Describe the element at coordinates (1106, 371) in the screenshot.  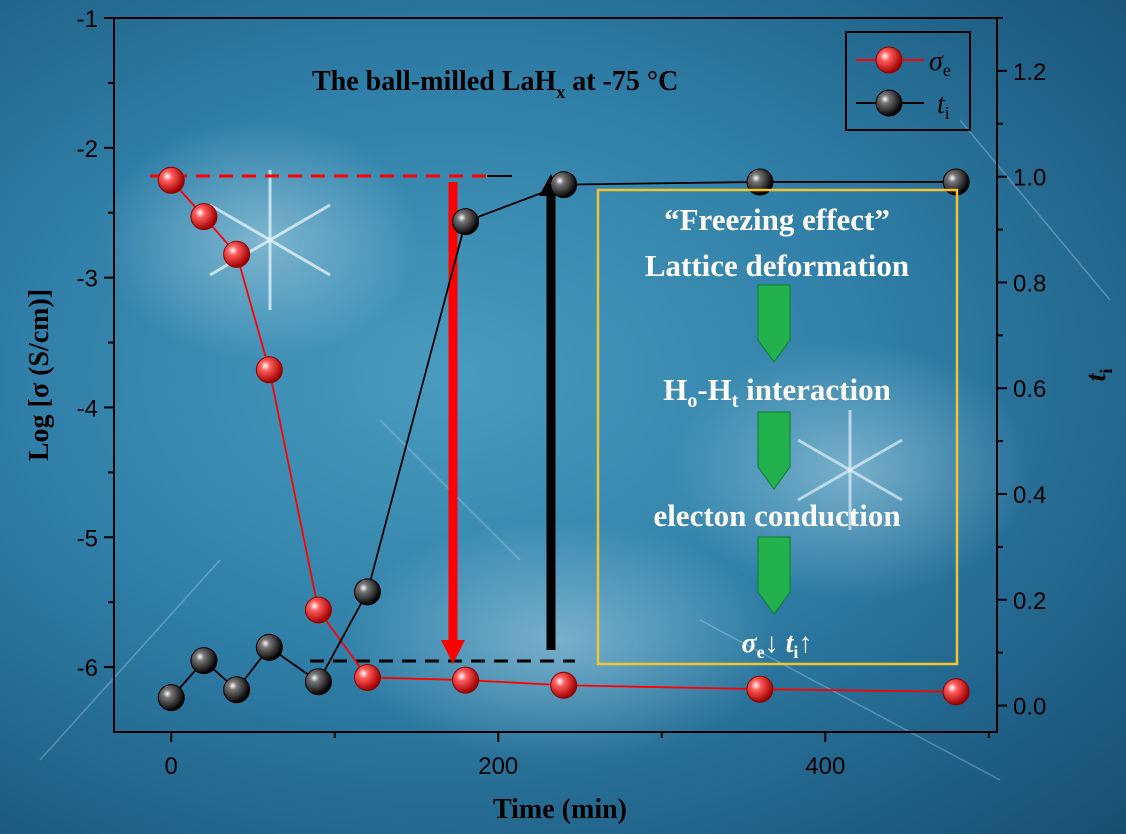
I see `y2-axis-title-sub: i` at that location.